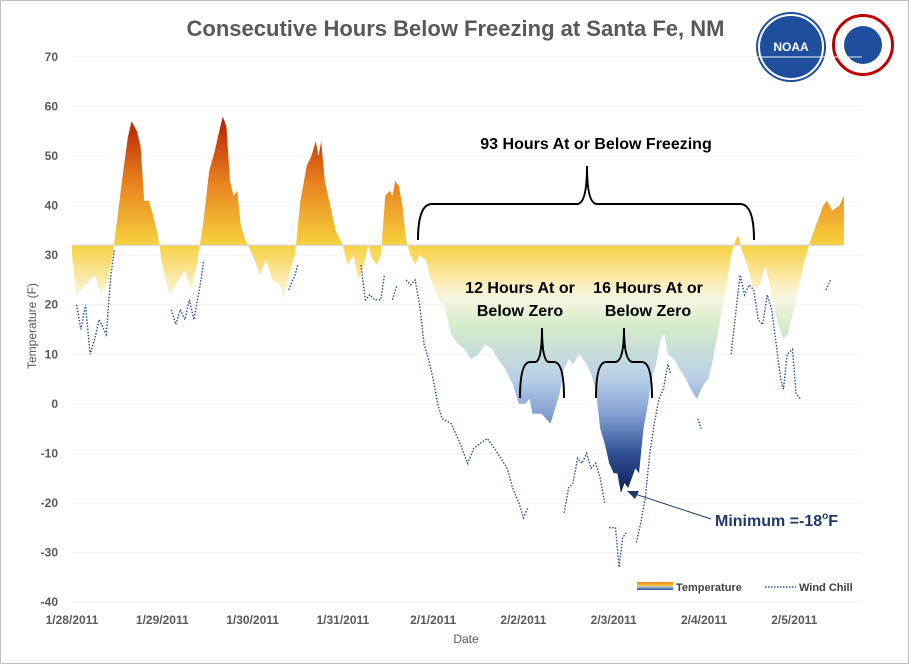 This screenshot has width=911, height=666. I want to click on x-tick-label: 2/1/2011, so click(433, 620).